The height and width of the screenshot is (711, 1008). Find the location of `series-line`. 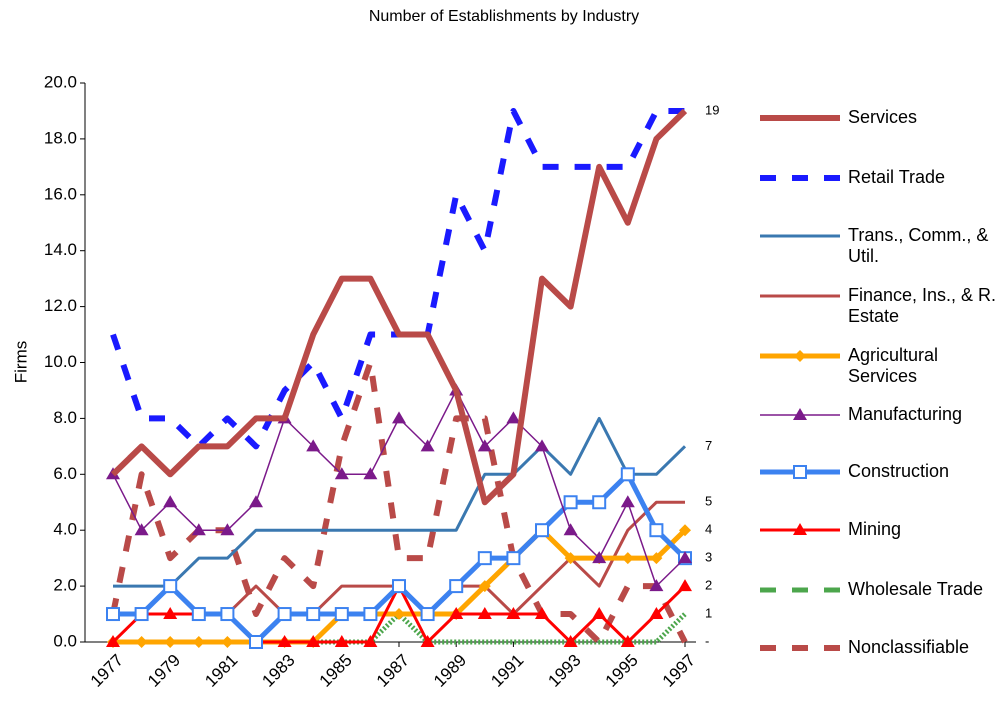

series-line is located at coordinates (400, 502).